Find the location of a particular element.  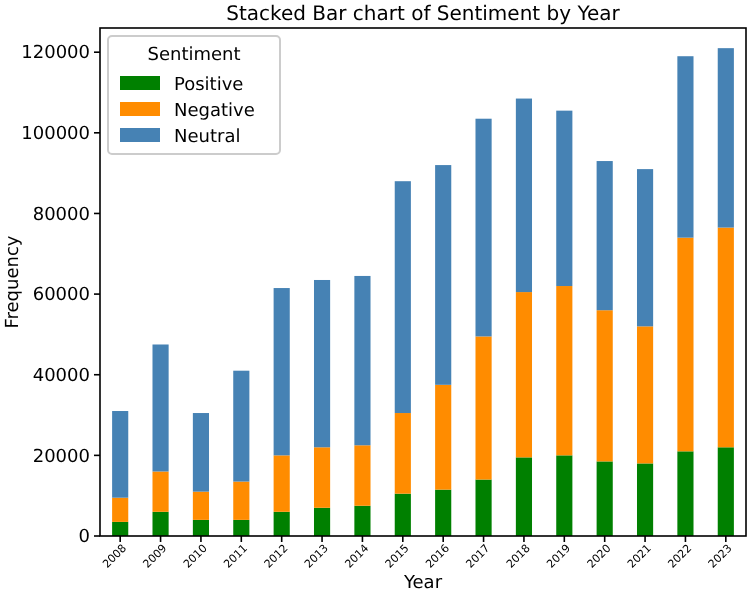

legend-label: Negative is located at coordinates (215, 112).